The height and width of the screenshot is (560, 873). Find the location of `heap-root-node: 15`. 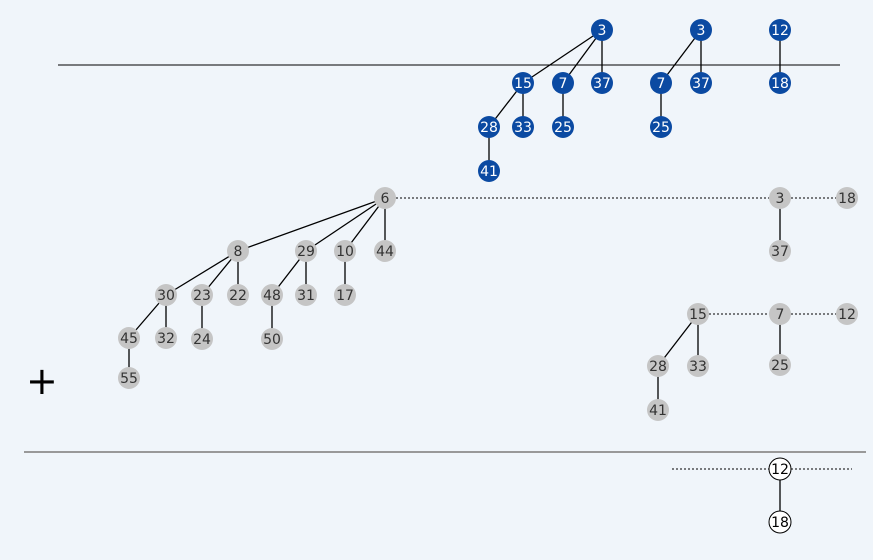

heap-root-node: 15 is located at coordinates (698, 314).